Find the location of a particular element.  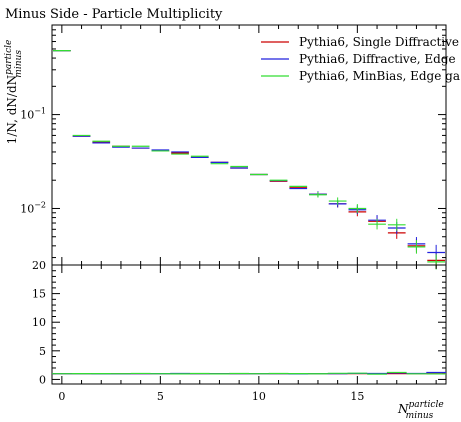

svg-text:Nparticleminus: Nparticle minus is located at coordinates (420, 410).